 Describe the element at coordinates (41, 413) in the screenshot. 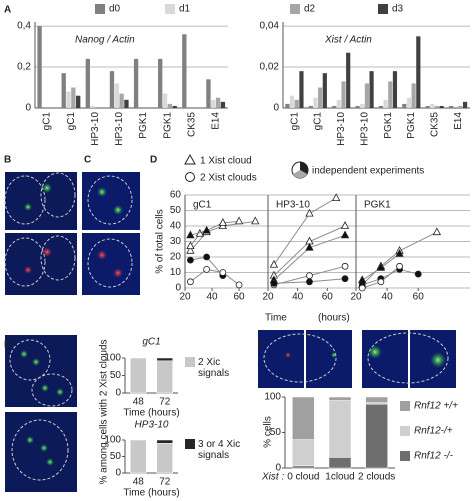

I see `micrograph-e` at that location.